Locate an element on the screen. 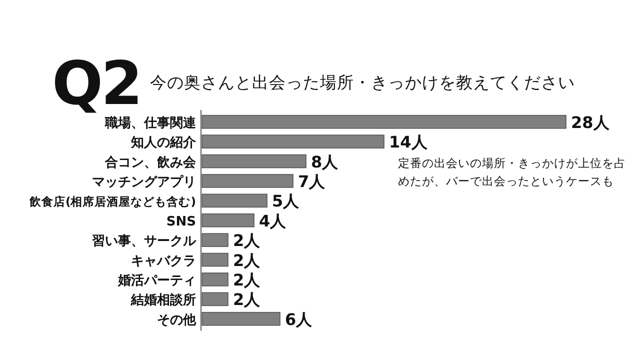  y-tick-label: 知人の紹介 is located at coordinates (163, 143).